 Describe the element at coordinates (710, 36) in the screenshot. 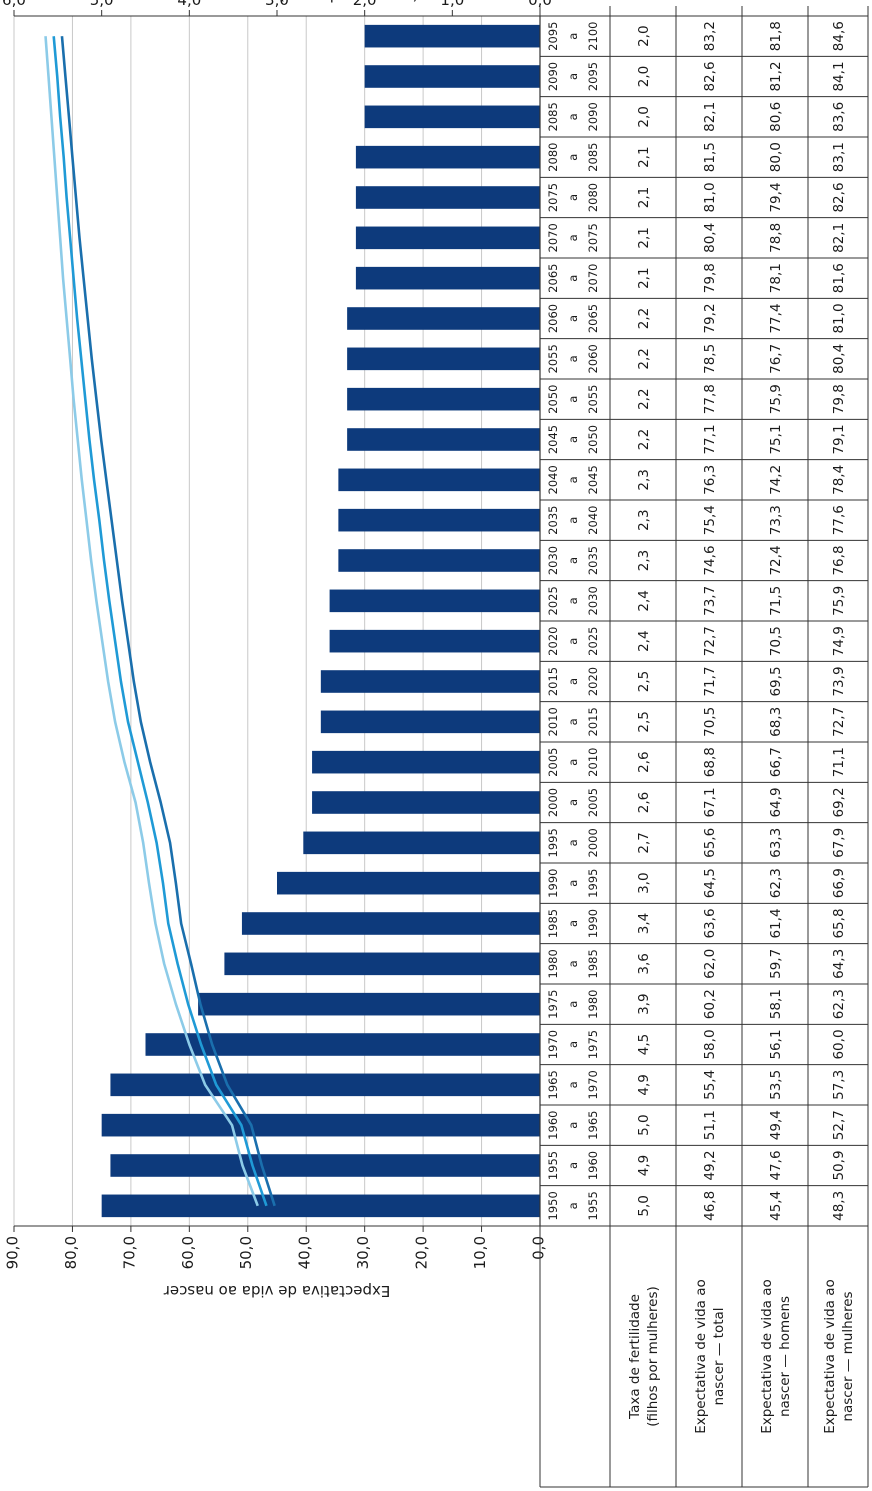

I see `table-cell-value: 83,2` at that location.